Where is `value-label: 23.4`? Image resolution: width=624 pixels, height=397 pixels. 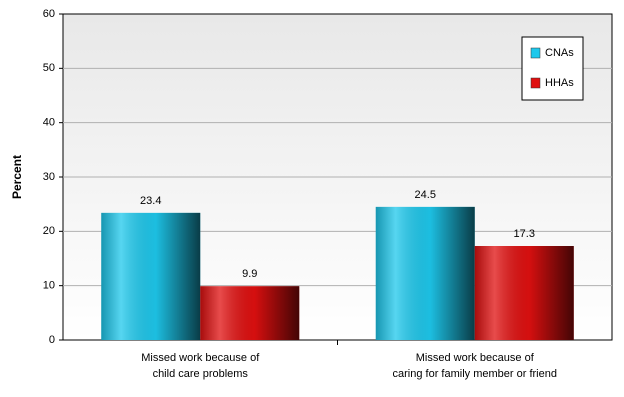
value-label: 23.4 is located at coordinates (150, 201).